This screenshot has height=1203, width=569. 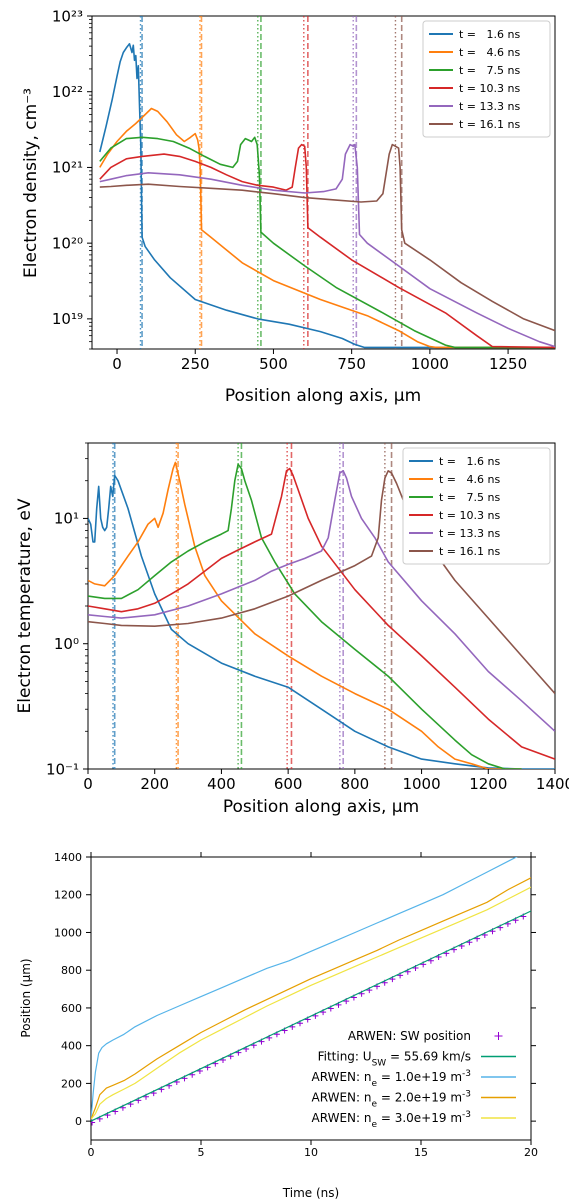 I want to click on y-tick-label: 1200, so click(x=68, y=895).